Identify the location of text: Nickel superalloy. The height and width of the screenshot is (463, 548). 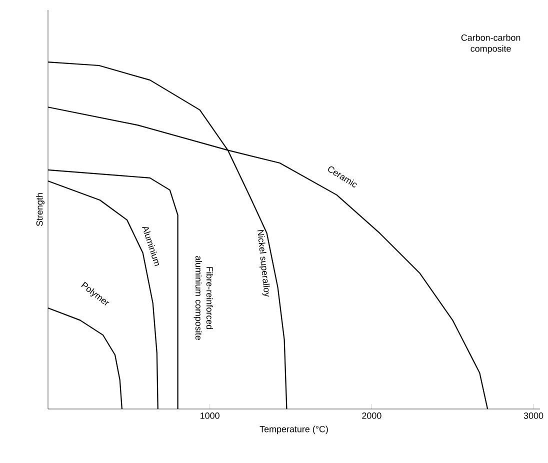
(263, 263).